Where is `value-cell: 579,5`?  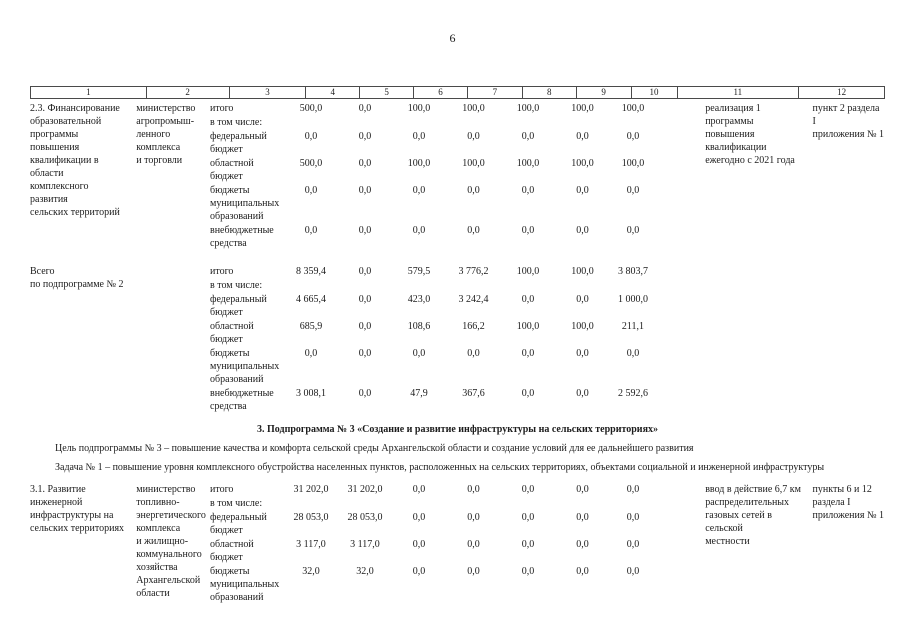 value-cell: 579,5 is located at coordinates (419, 271).